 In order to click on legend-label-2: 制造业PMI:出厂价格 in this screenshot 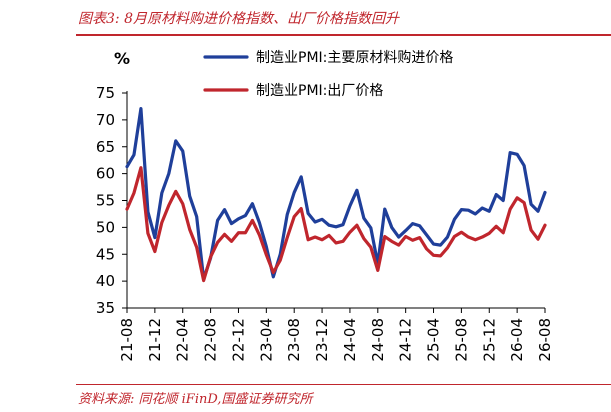, I will do `click(319, 91)`.